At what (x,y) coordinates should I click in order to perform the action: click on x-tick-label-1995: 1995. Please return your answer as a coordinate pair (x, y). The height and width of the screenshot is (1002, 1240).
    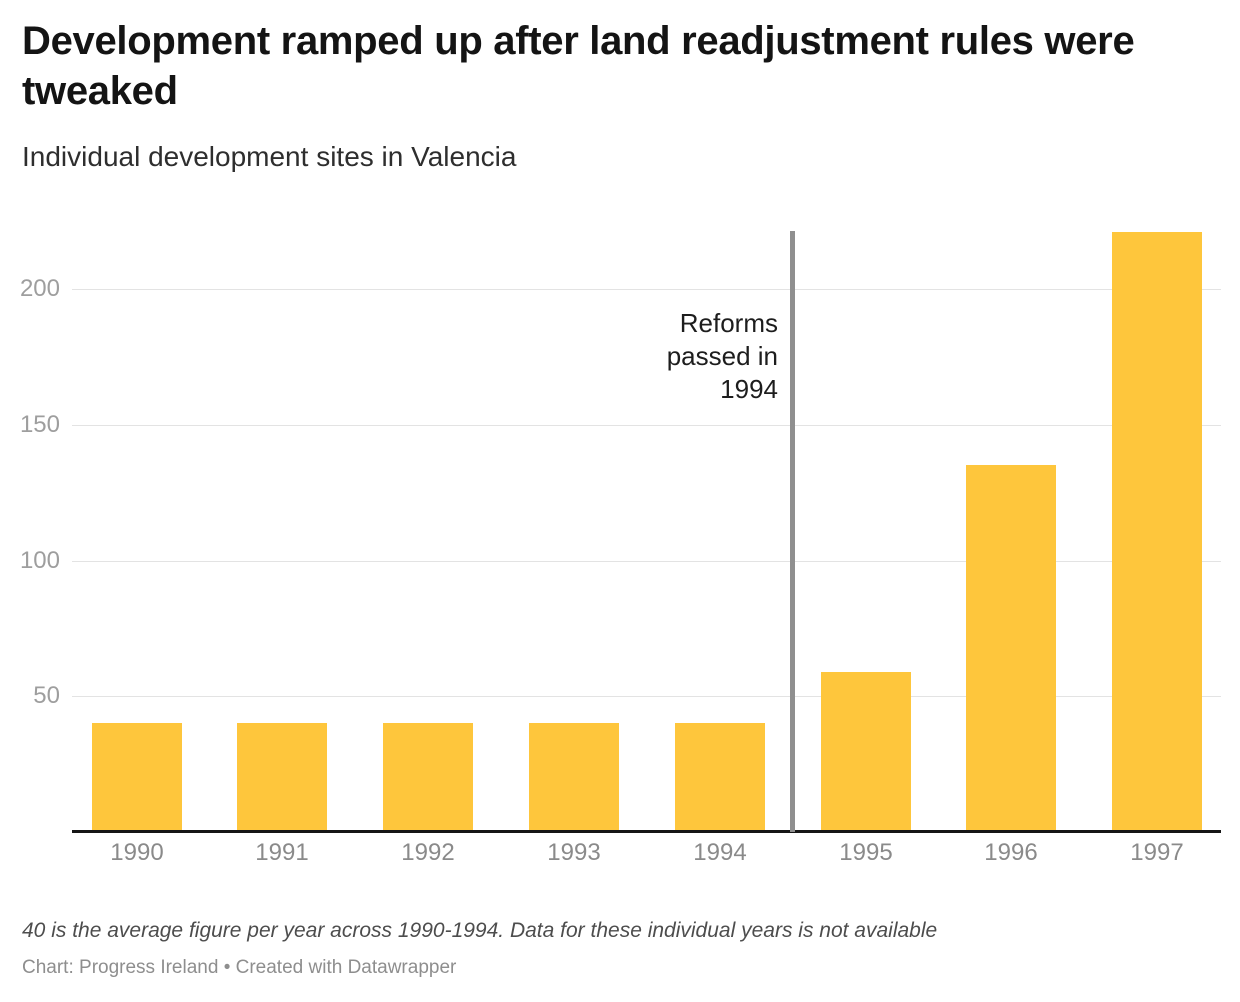
    Looking at the image, I should click on (866, 852).